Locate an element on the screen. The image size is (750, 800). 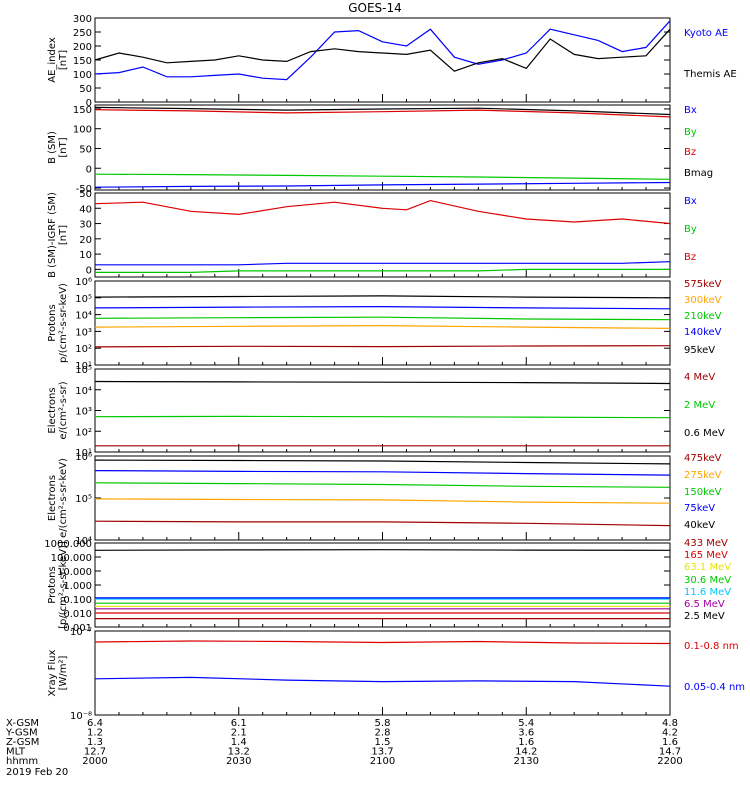
y-axis-label-3-0: B (SM)-IGRF (SM) is located at coordinates (52, 235).